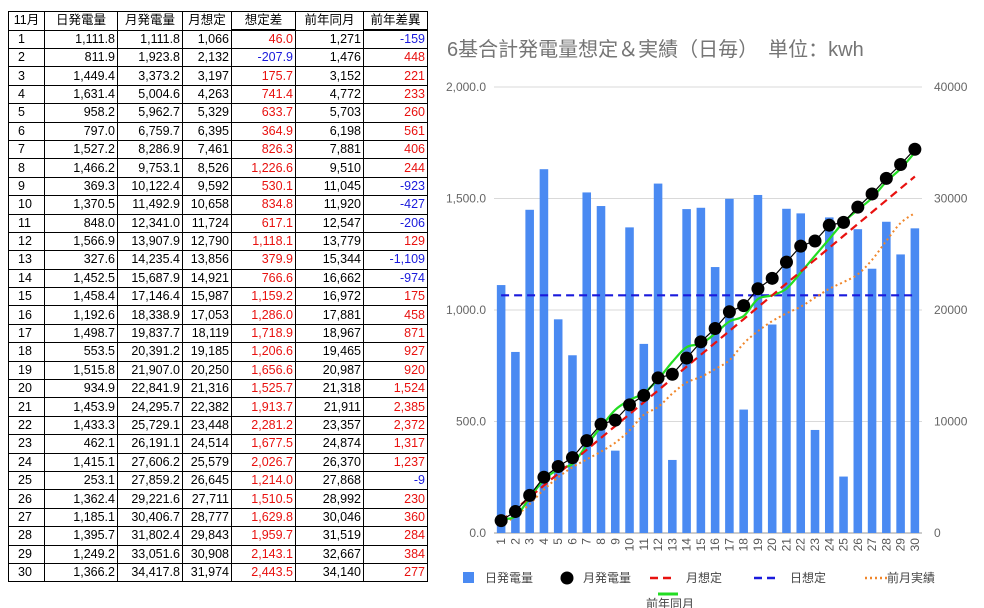 This screenshot has width=984, height=608. I want to click on table-cell: 1,631.4, so click(81, 94).